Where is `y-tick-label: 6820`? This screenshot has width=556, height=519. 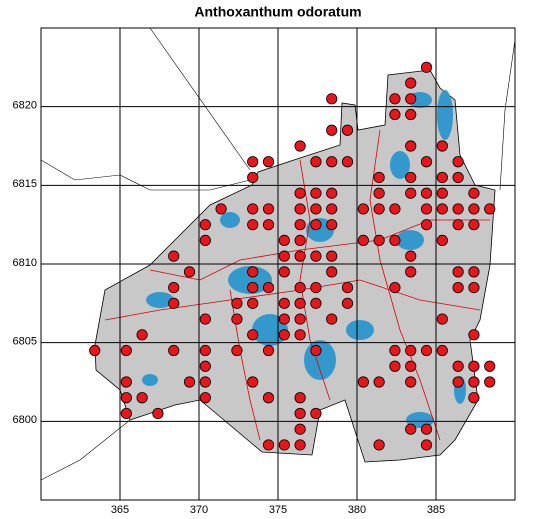 y-tick-label: 6820 is located at coordinates (25, 106).